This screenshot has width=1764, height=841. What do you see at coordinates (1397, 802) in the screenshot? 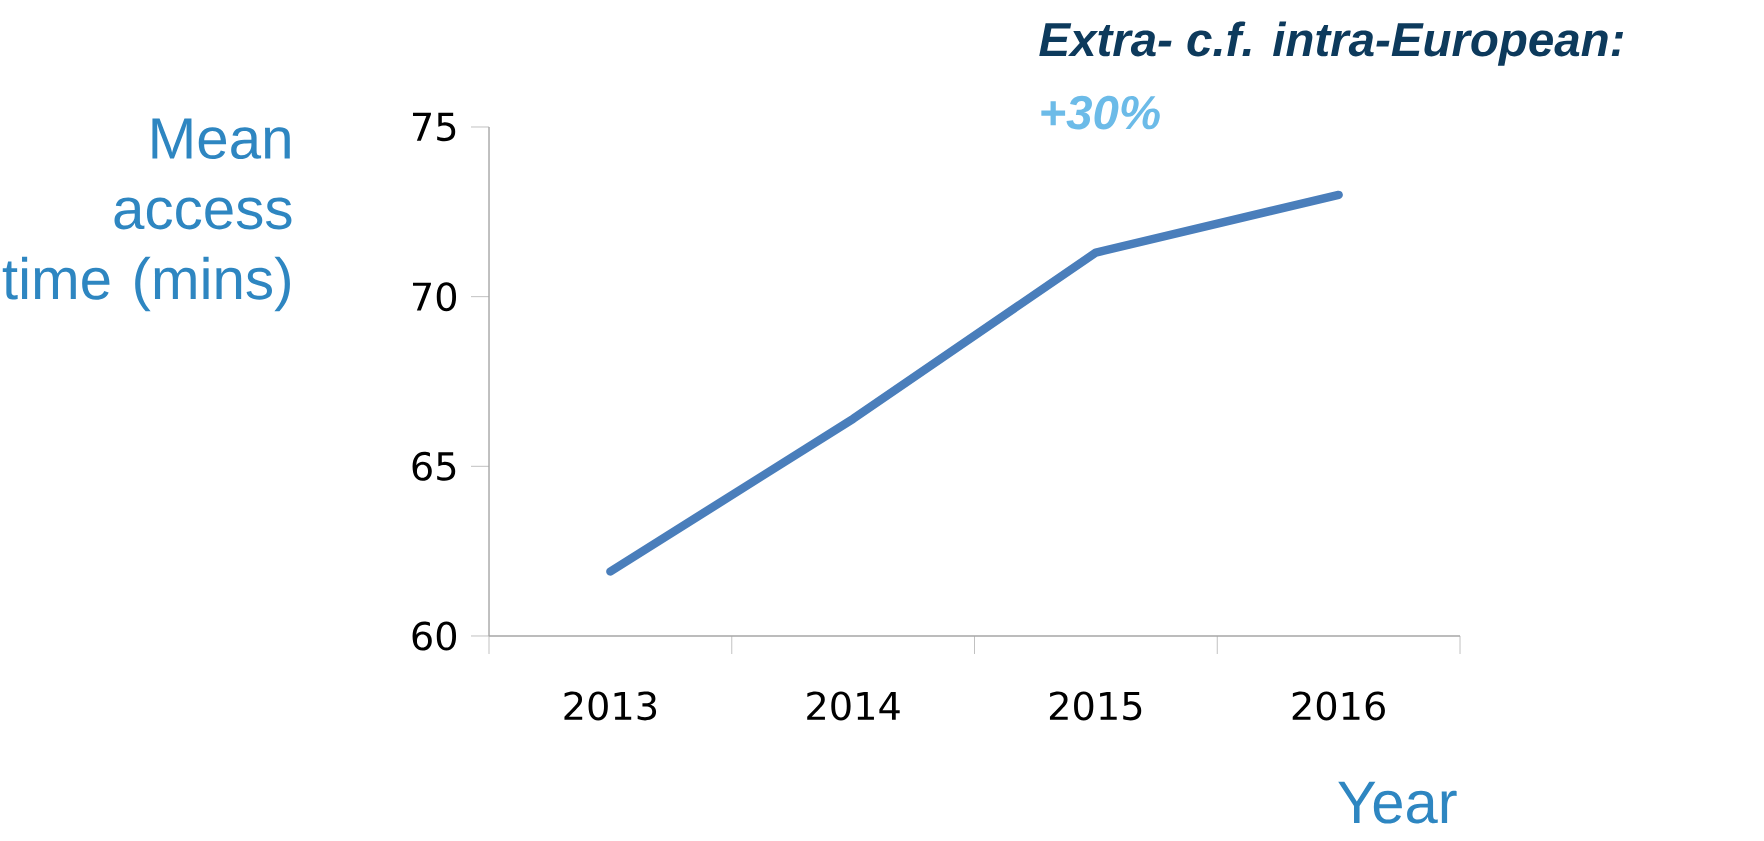
I see `x-axis-title: Year` at bounding box center [1397, 802].